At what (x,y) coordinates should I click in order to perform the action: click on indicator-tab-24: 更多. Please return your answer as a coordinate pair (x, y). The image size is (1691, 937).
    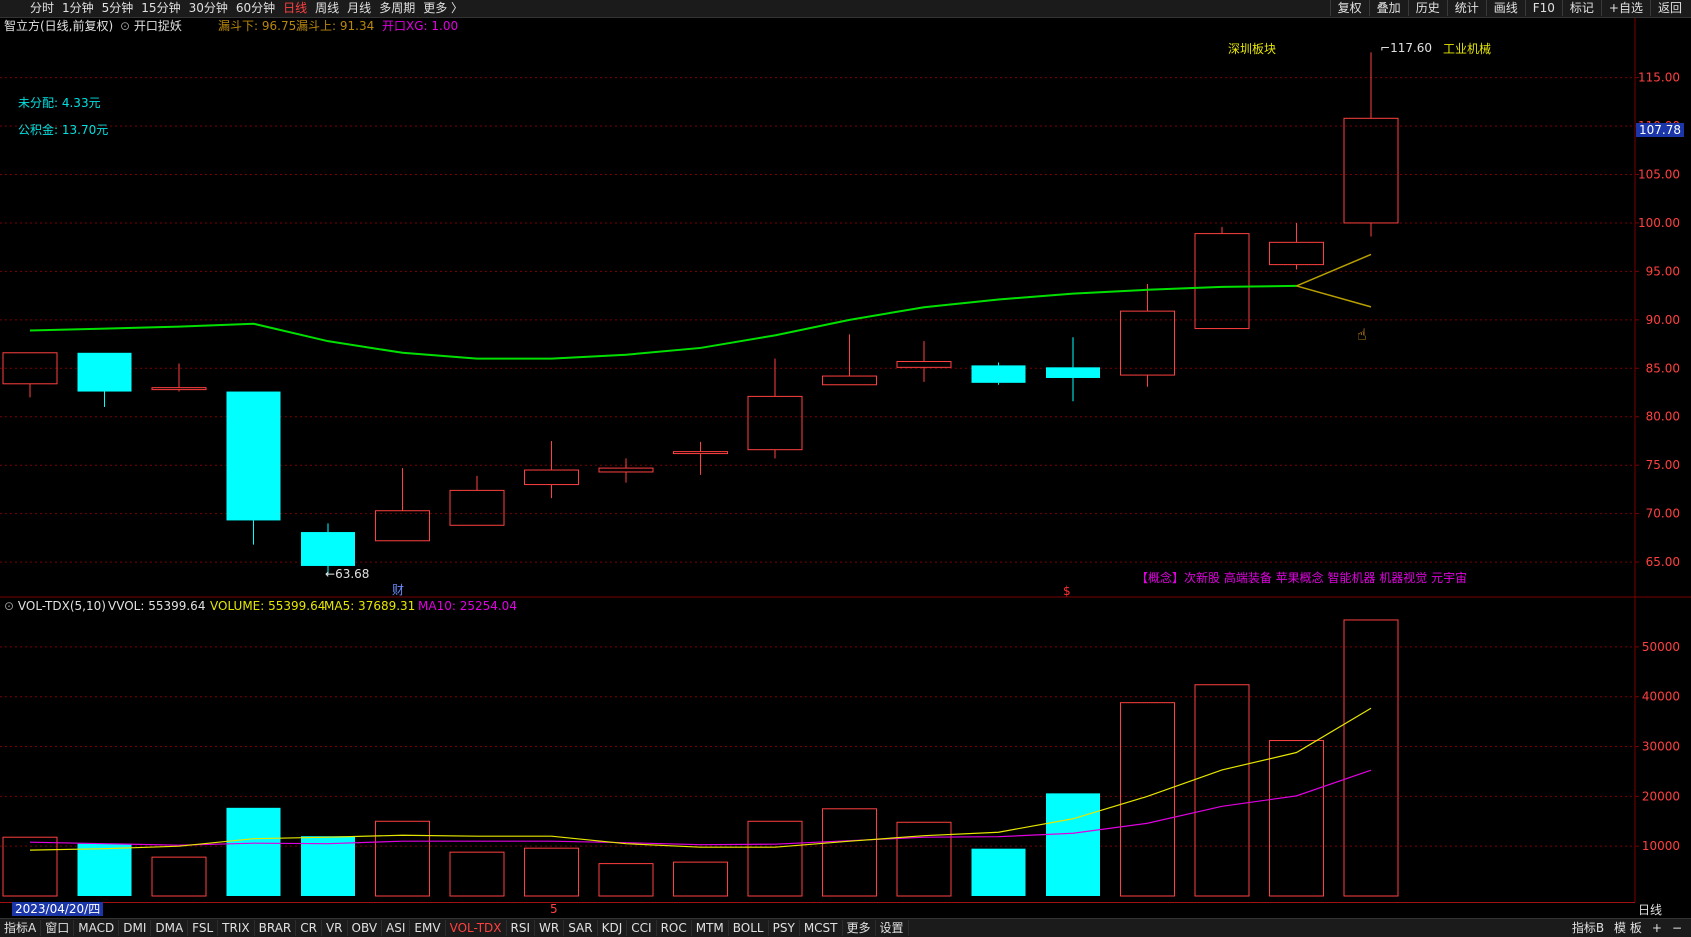
    Looking at the image, I should click on (859, 928).